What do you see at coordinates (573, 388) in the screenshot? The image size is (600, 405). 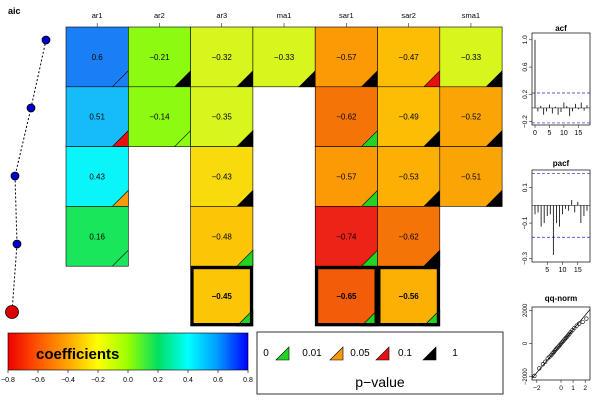 I see `qq-xtick-label: 1` at bounding box center [573, 388].